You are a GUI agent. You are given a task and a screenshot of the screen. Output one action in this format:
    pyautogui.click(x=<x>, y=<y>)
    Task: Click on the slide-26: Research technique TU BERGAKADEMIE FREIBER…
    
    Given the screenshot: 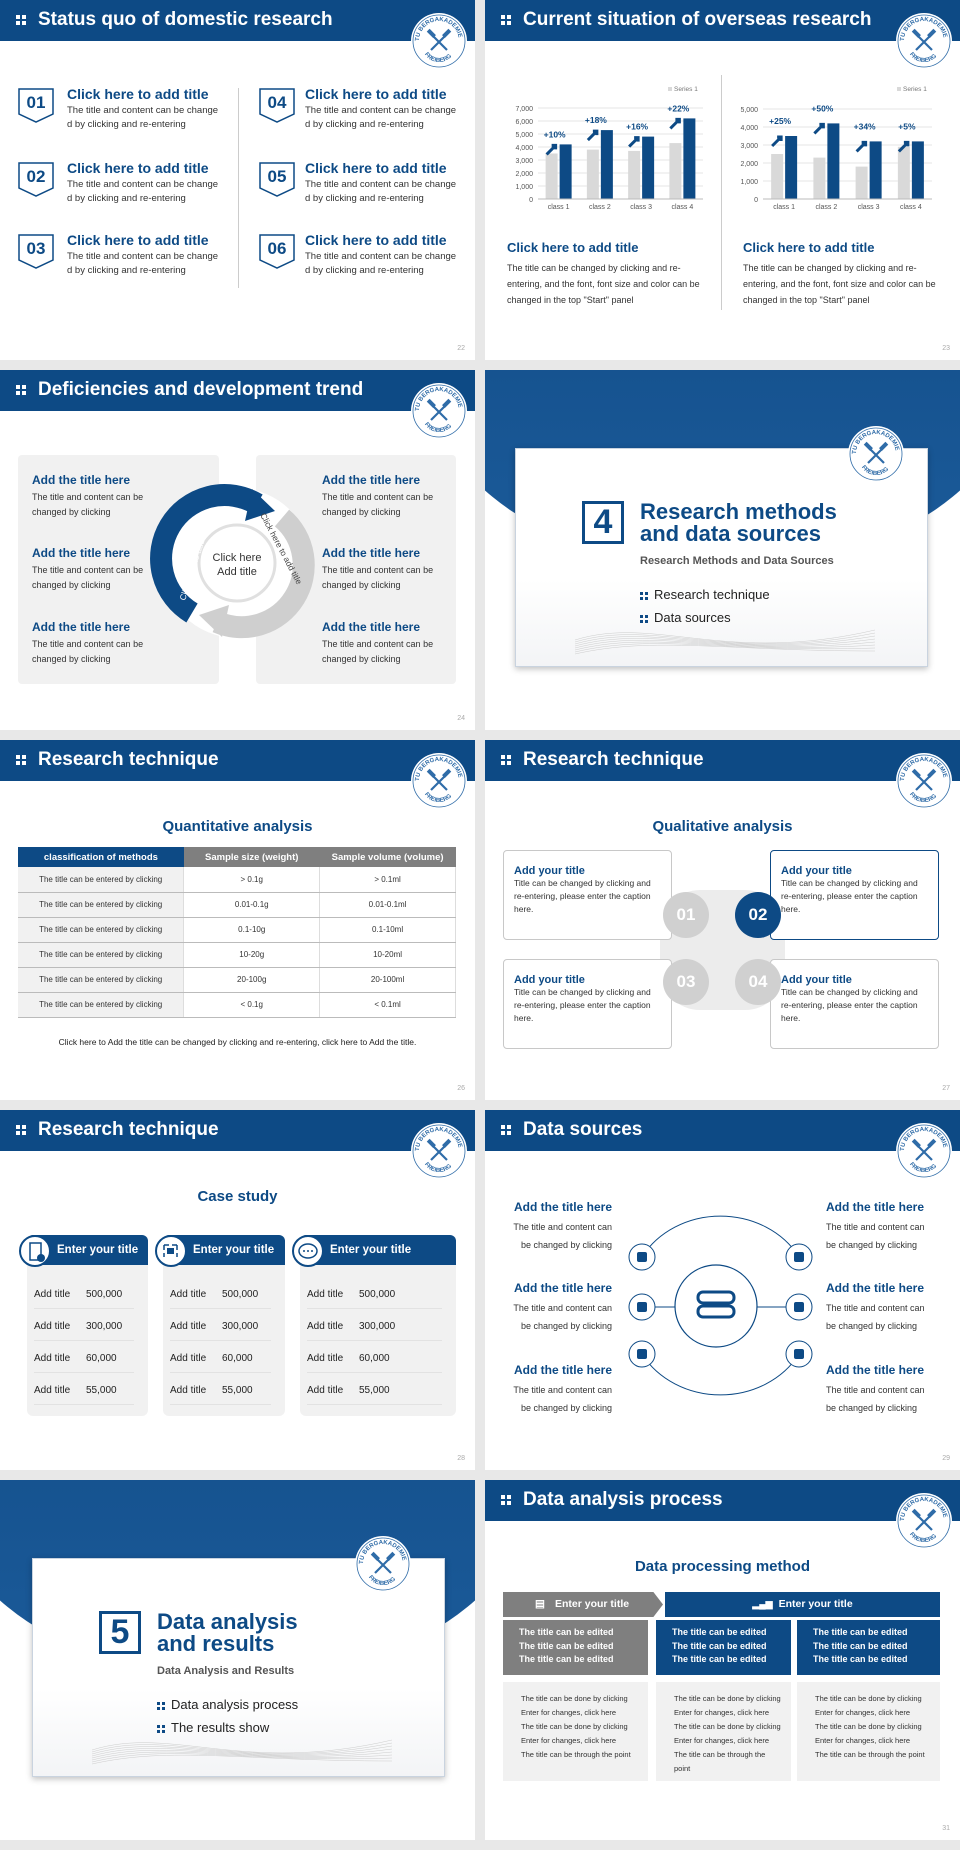 What is the action you would take?
    pyautogui.click(x=237, y=920)
    